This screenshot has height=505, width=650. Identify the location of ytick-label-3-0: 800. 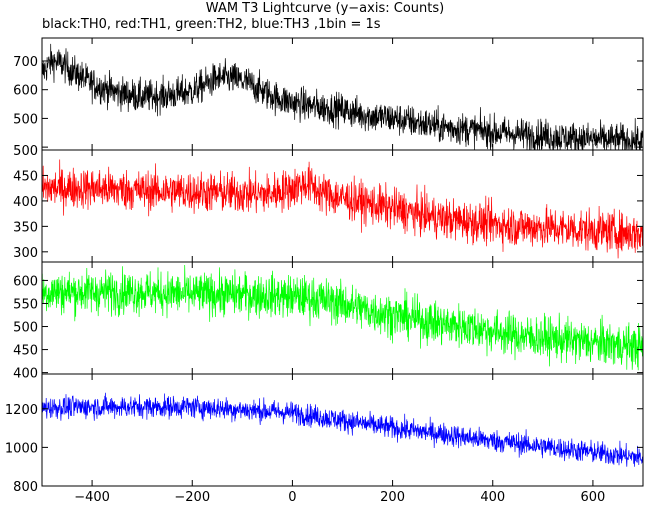
(25, 487).